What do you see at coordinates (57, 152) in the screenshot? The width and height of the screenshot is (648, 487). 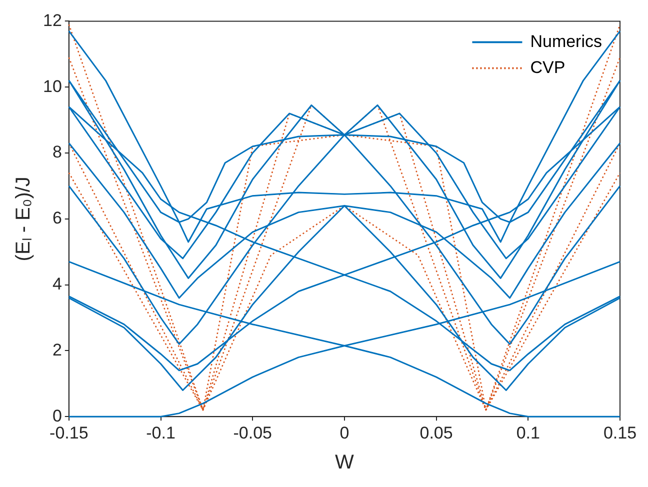 I see `y-tick-label: 8` at bounding box center [57, 152].